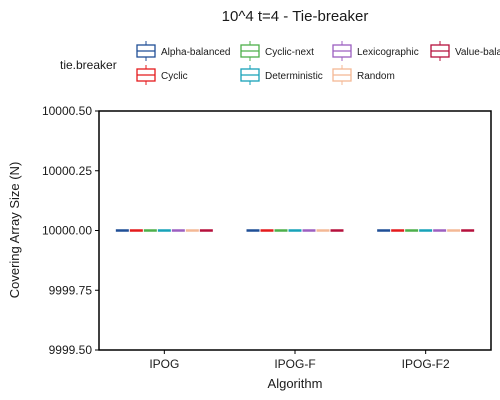  What do you see at coordinates (388, 52) in the screenshot?
I see `legend-label: Lexicographic` at bounding box center [388, 52].